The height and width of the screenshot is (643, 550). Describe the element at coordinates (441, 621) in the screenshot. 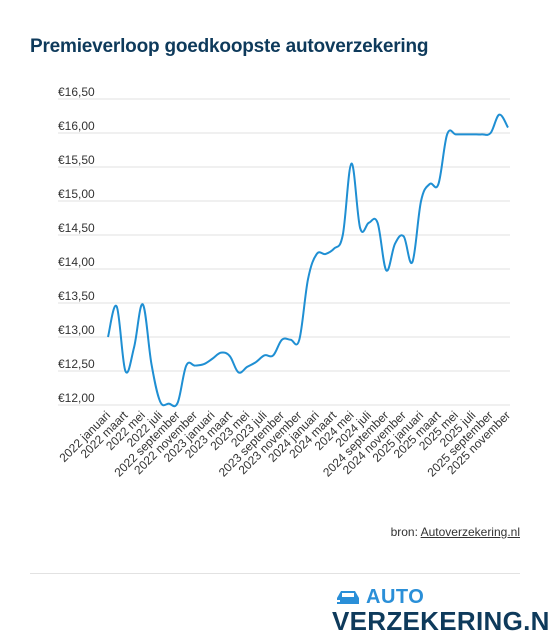

I see `logo-text-bottom: VERZEKERING.NL` at that location.